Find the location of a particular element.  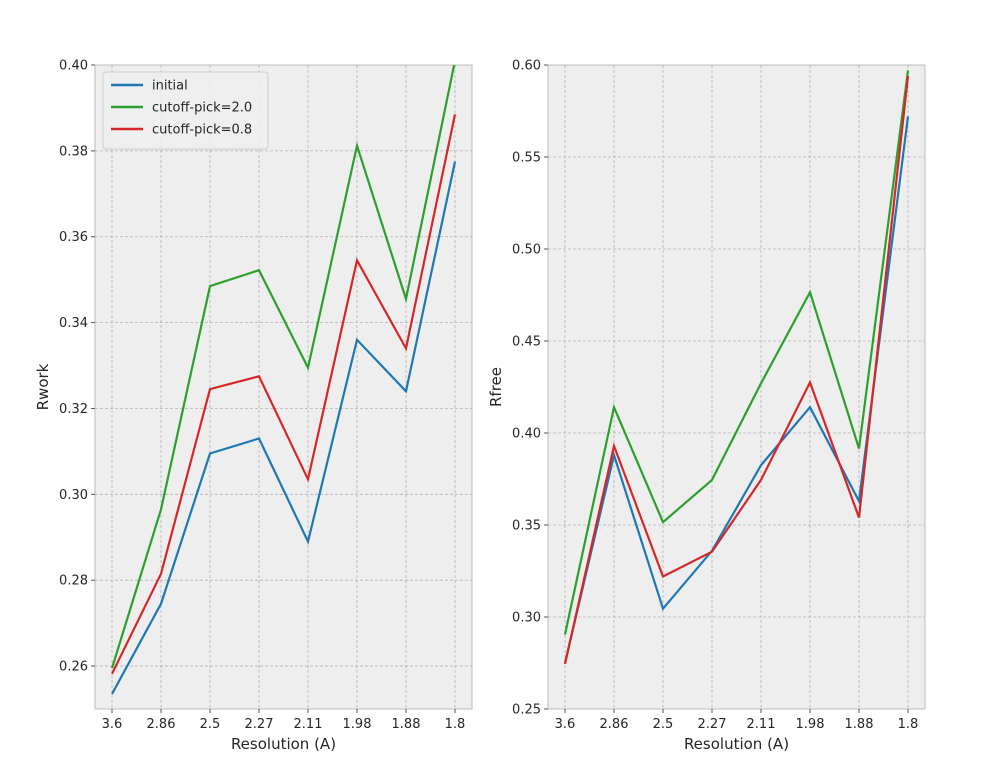

y-tick-label: 0.28 is located at coordinates (73, 581).